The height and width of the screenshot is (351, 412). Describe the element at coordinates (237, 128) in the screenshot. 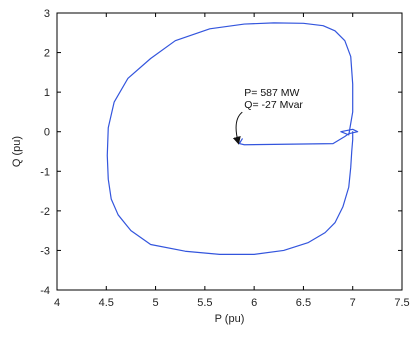

I see `annotation-arrow` at that location.